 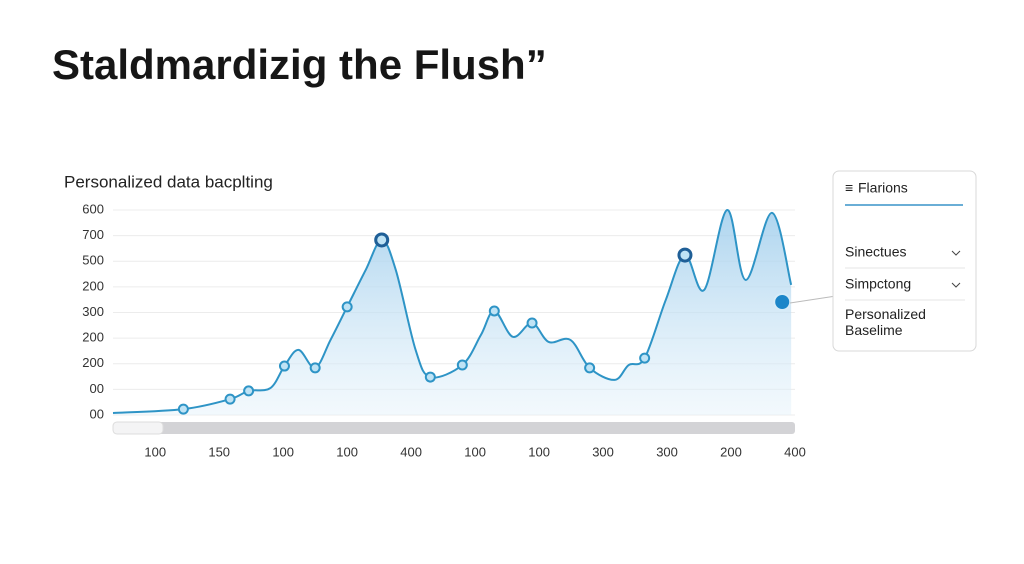 What do you see at coordinates (731, 451) in the screenshot?
I see `x-tick-label: 200` at bounding box center [731, 451].